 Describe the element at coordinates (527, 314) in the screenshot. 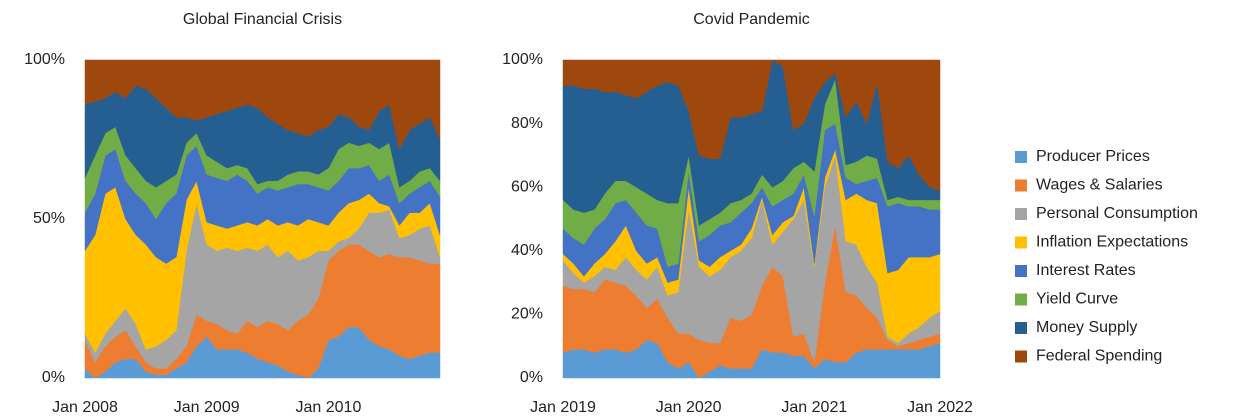

I see `y-tick-label: 20%` at that location.